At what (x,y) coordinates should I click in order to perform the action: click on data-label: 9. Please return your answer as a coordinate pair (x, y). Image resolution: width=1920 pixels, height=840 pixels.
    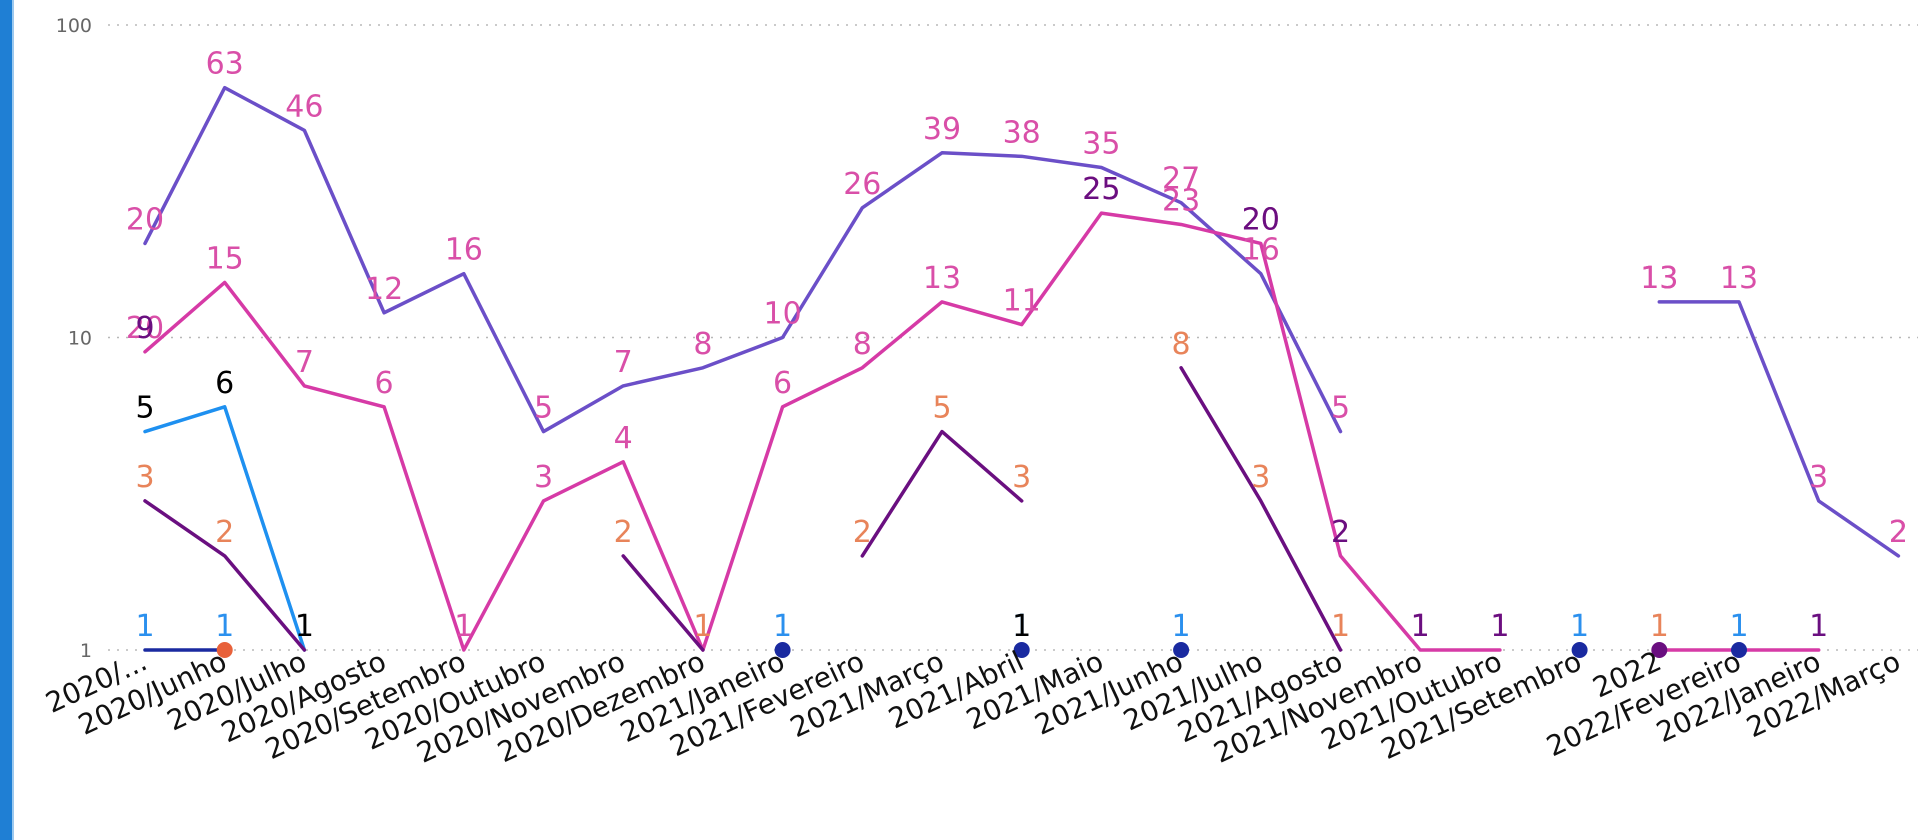
    Looking at the image, I should click on (144, 328).